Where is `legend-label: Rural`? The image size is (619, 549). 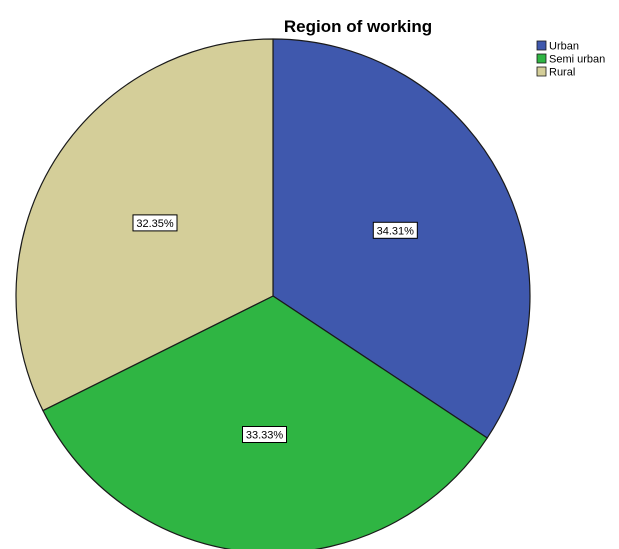 legend-label: Rural is located at coordinates (562, 73).